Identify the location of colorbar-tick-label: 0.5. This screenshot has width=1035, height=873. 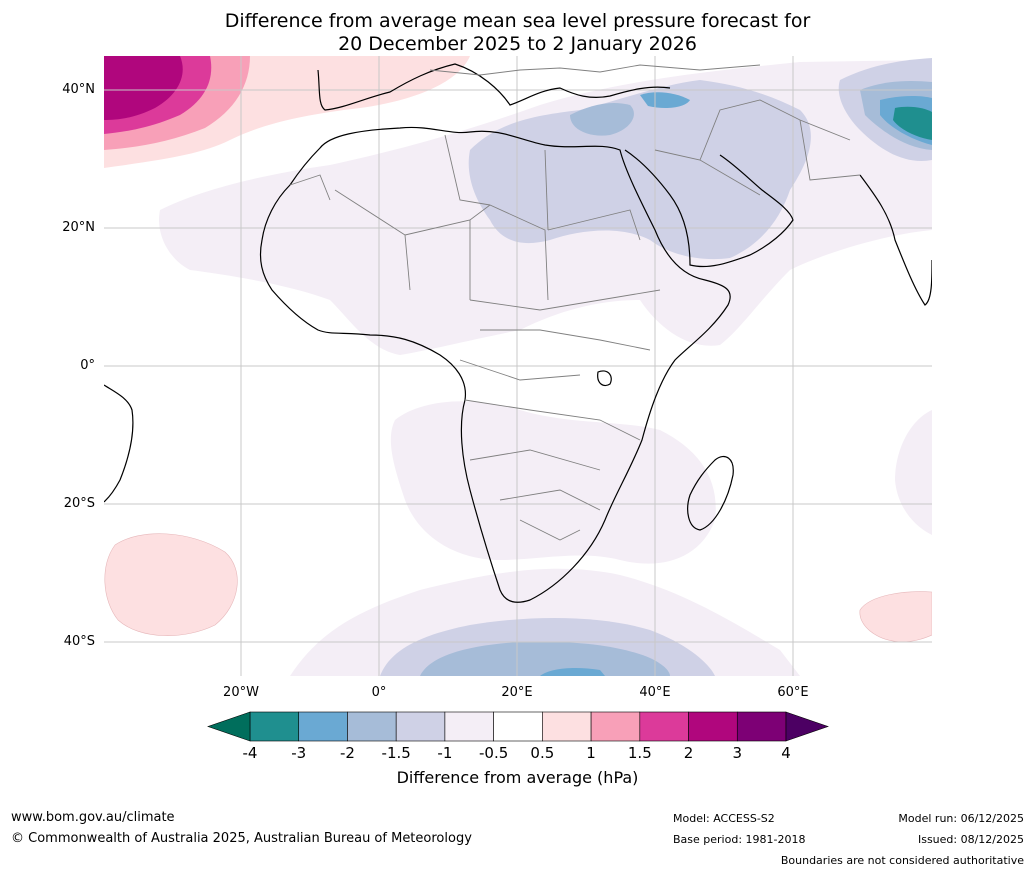
(542, 753).